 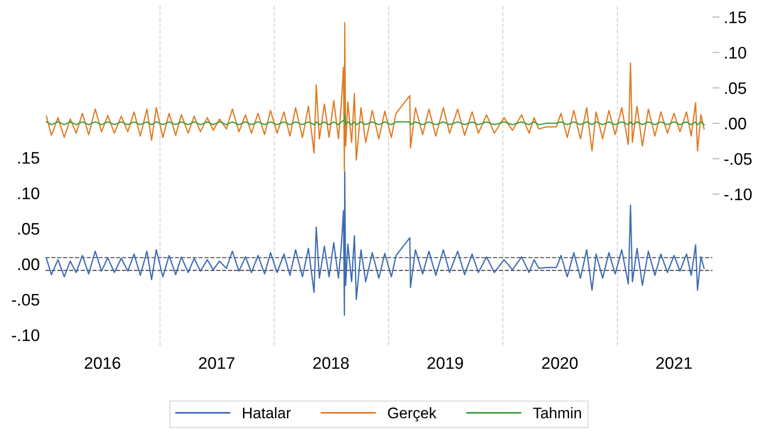 I want to click on y2-tick-label: .15, so click(x=735, y=18).